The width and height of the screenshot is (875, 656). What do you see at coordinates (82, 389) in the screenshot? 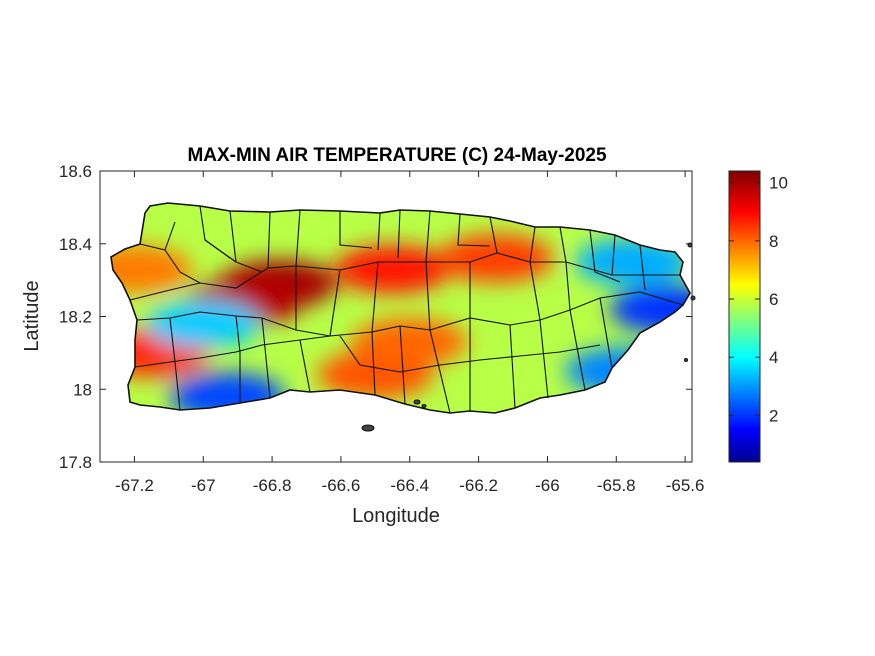
I see `y-tick-label: 18` at bounding box center [82, 389].